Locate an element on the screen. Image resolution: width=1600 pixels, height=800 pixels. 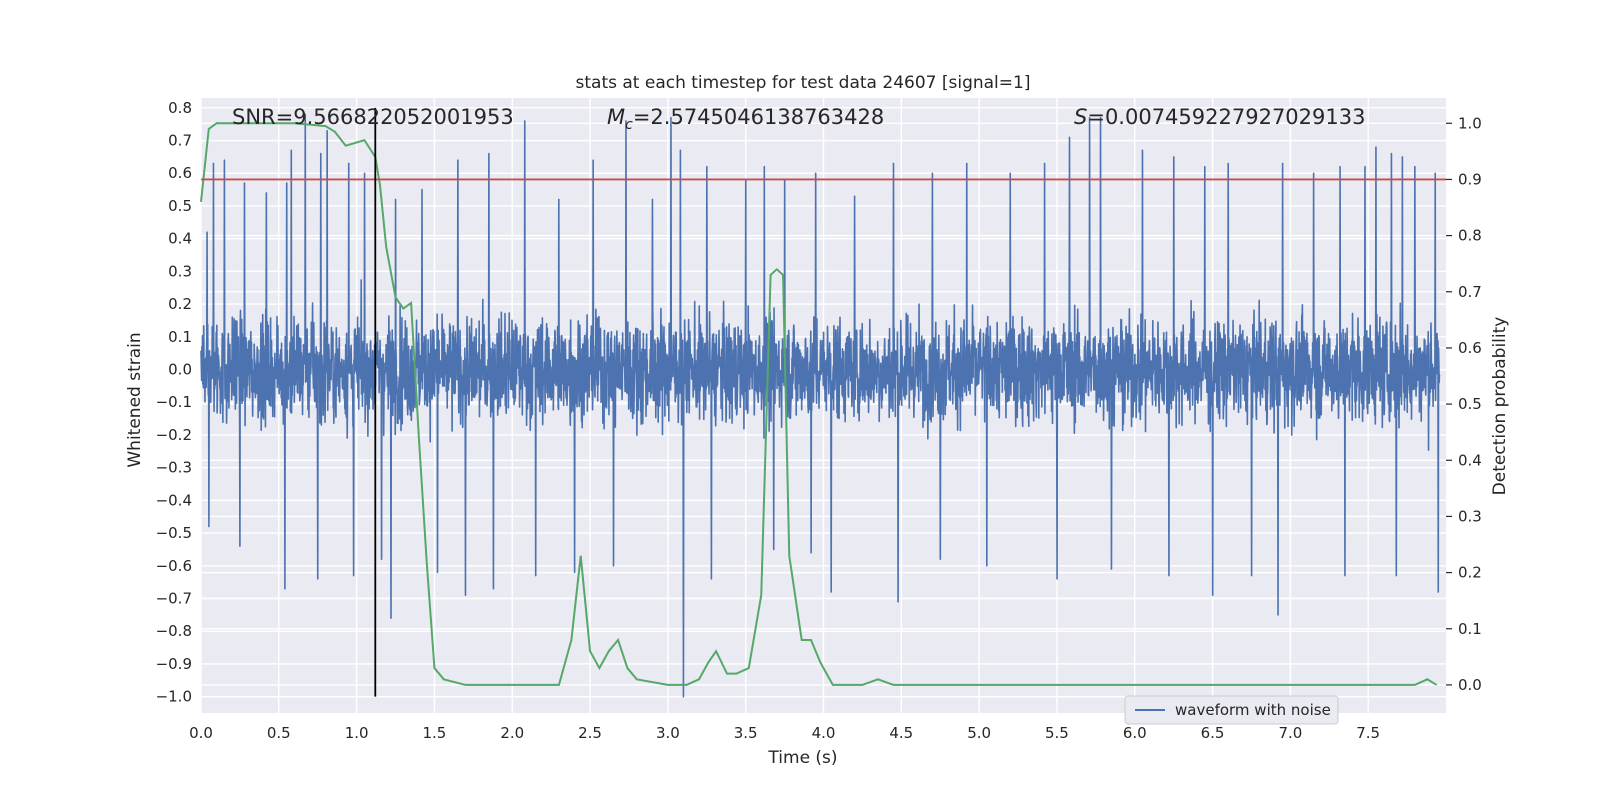
mc-annotation: Mc=2.5745046138763428 is located at coordinates (745, 119).